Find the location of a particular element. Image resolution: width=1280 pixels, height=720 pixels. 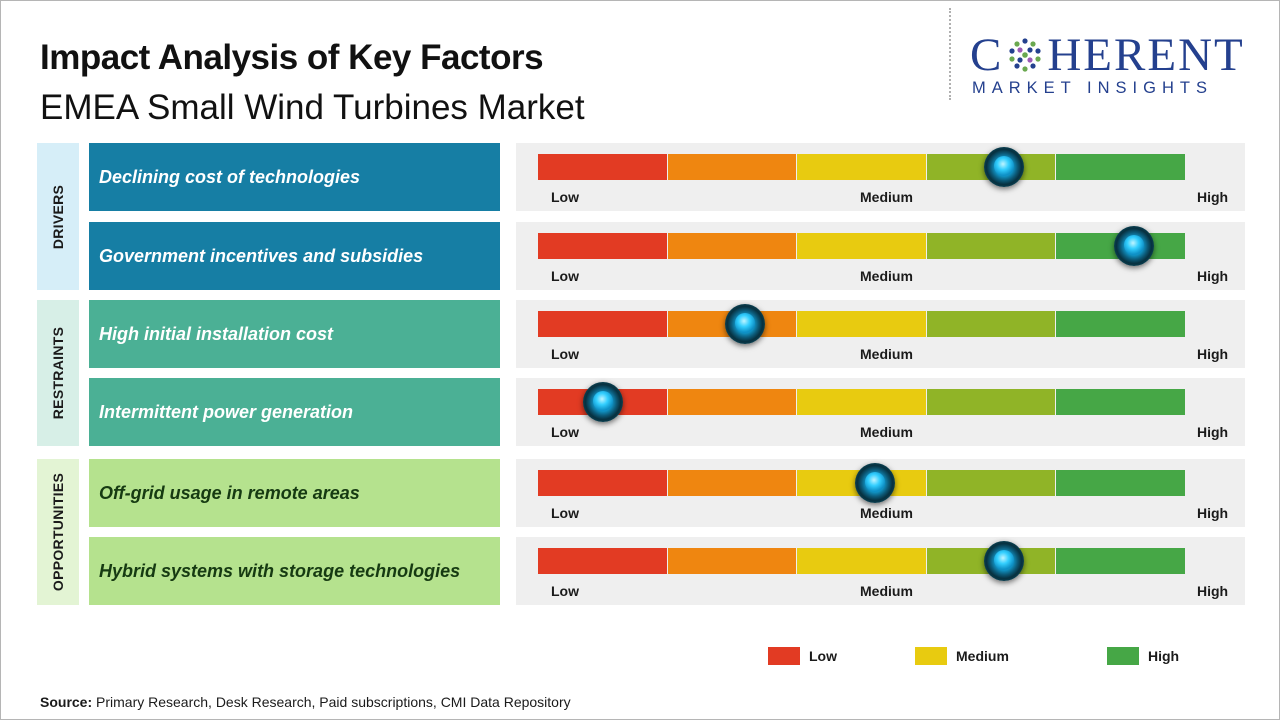

category-label-text: DRIVERS is located at coordinates (58, 216).